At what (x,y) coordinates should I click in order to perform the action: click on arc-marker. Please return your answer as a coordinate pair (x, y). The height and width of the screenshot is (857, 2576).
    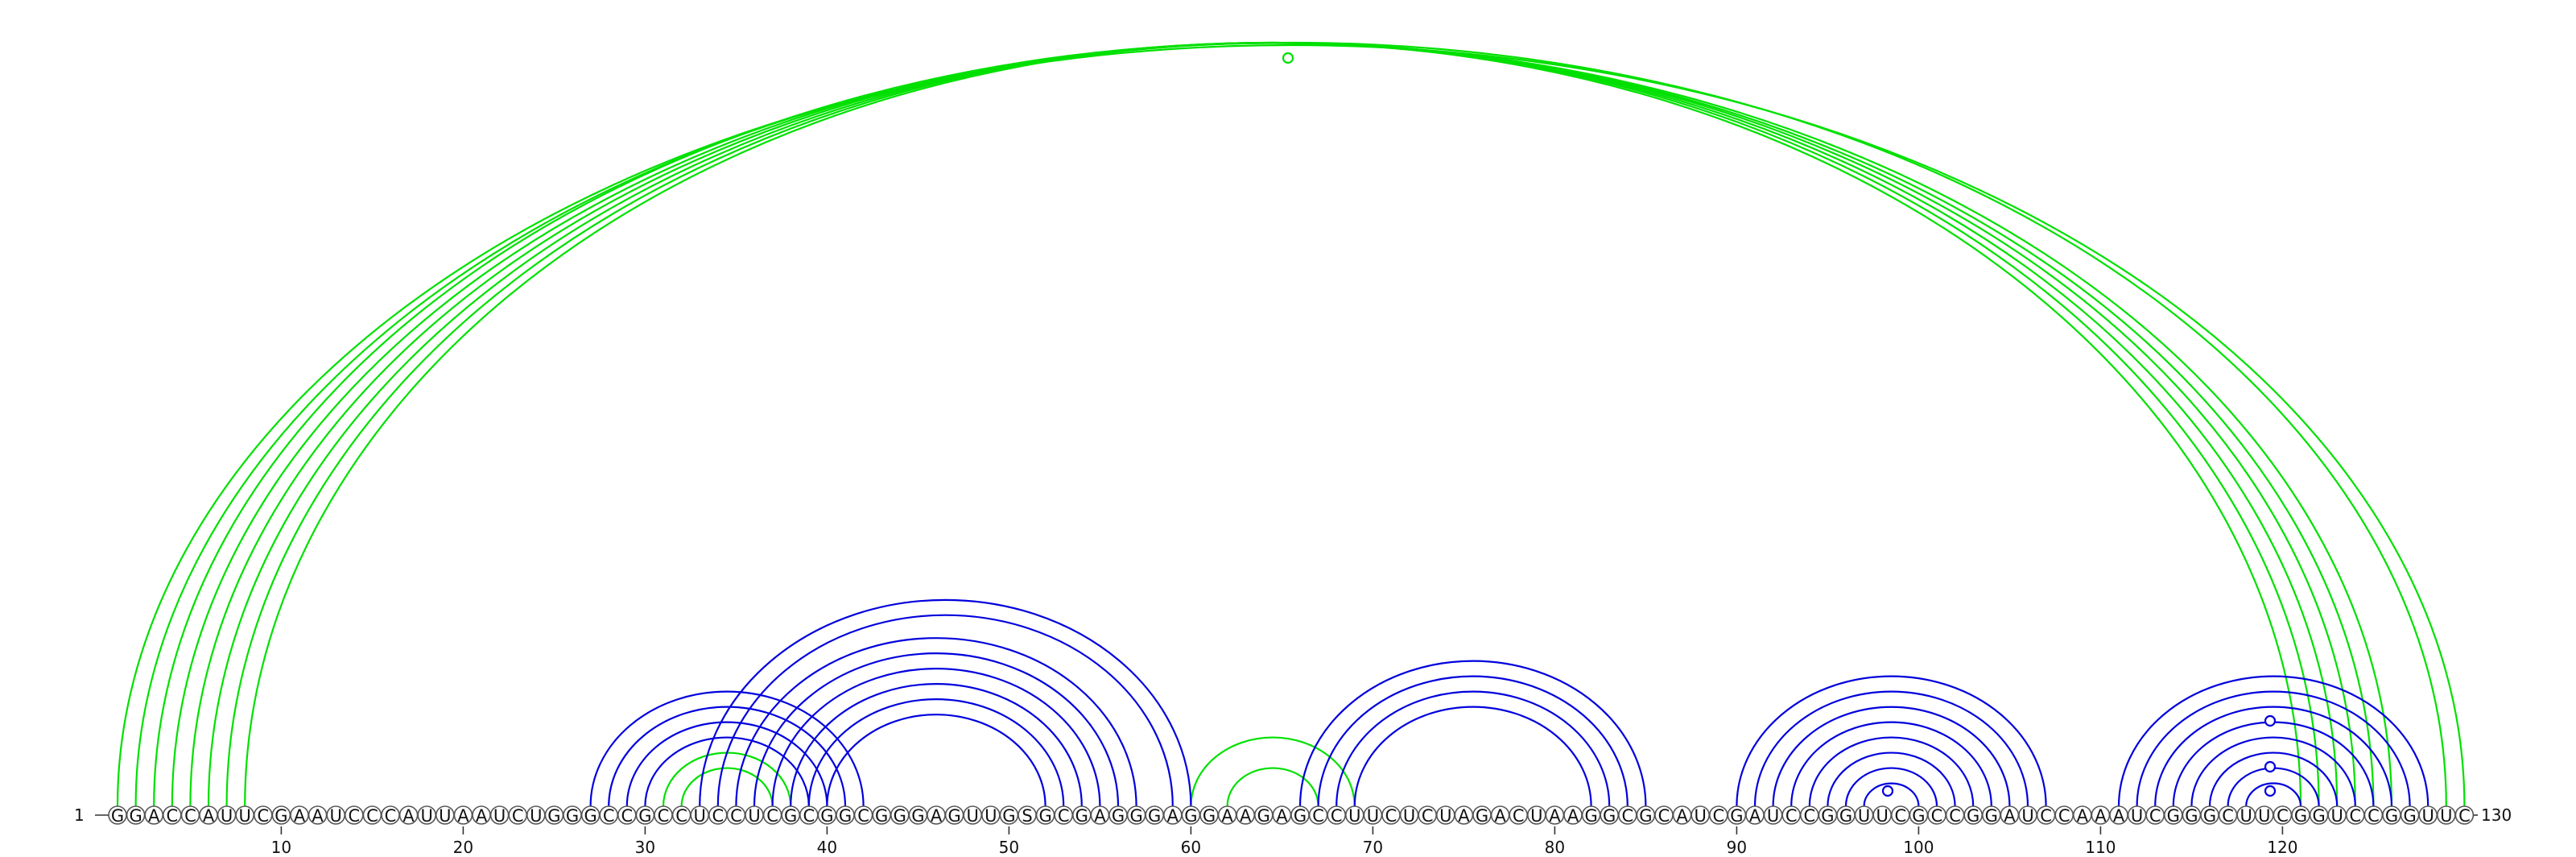
    Looking at the image, I should click on (1887, 791).